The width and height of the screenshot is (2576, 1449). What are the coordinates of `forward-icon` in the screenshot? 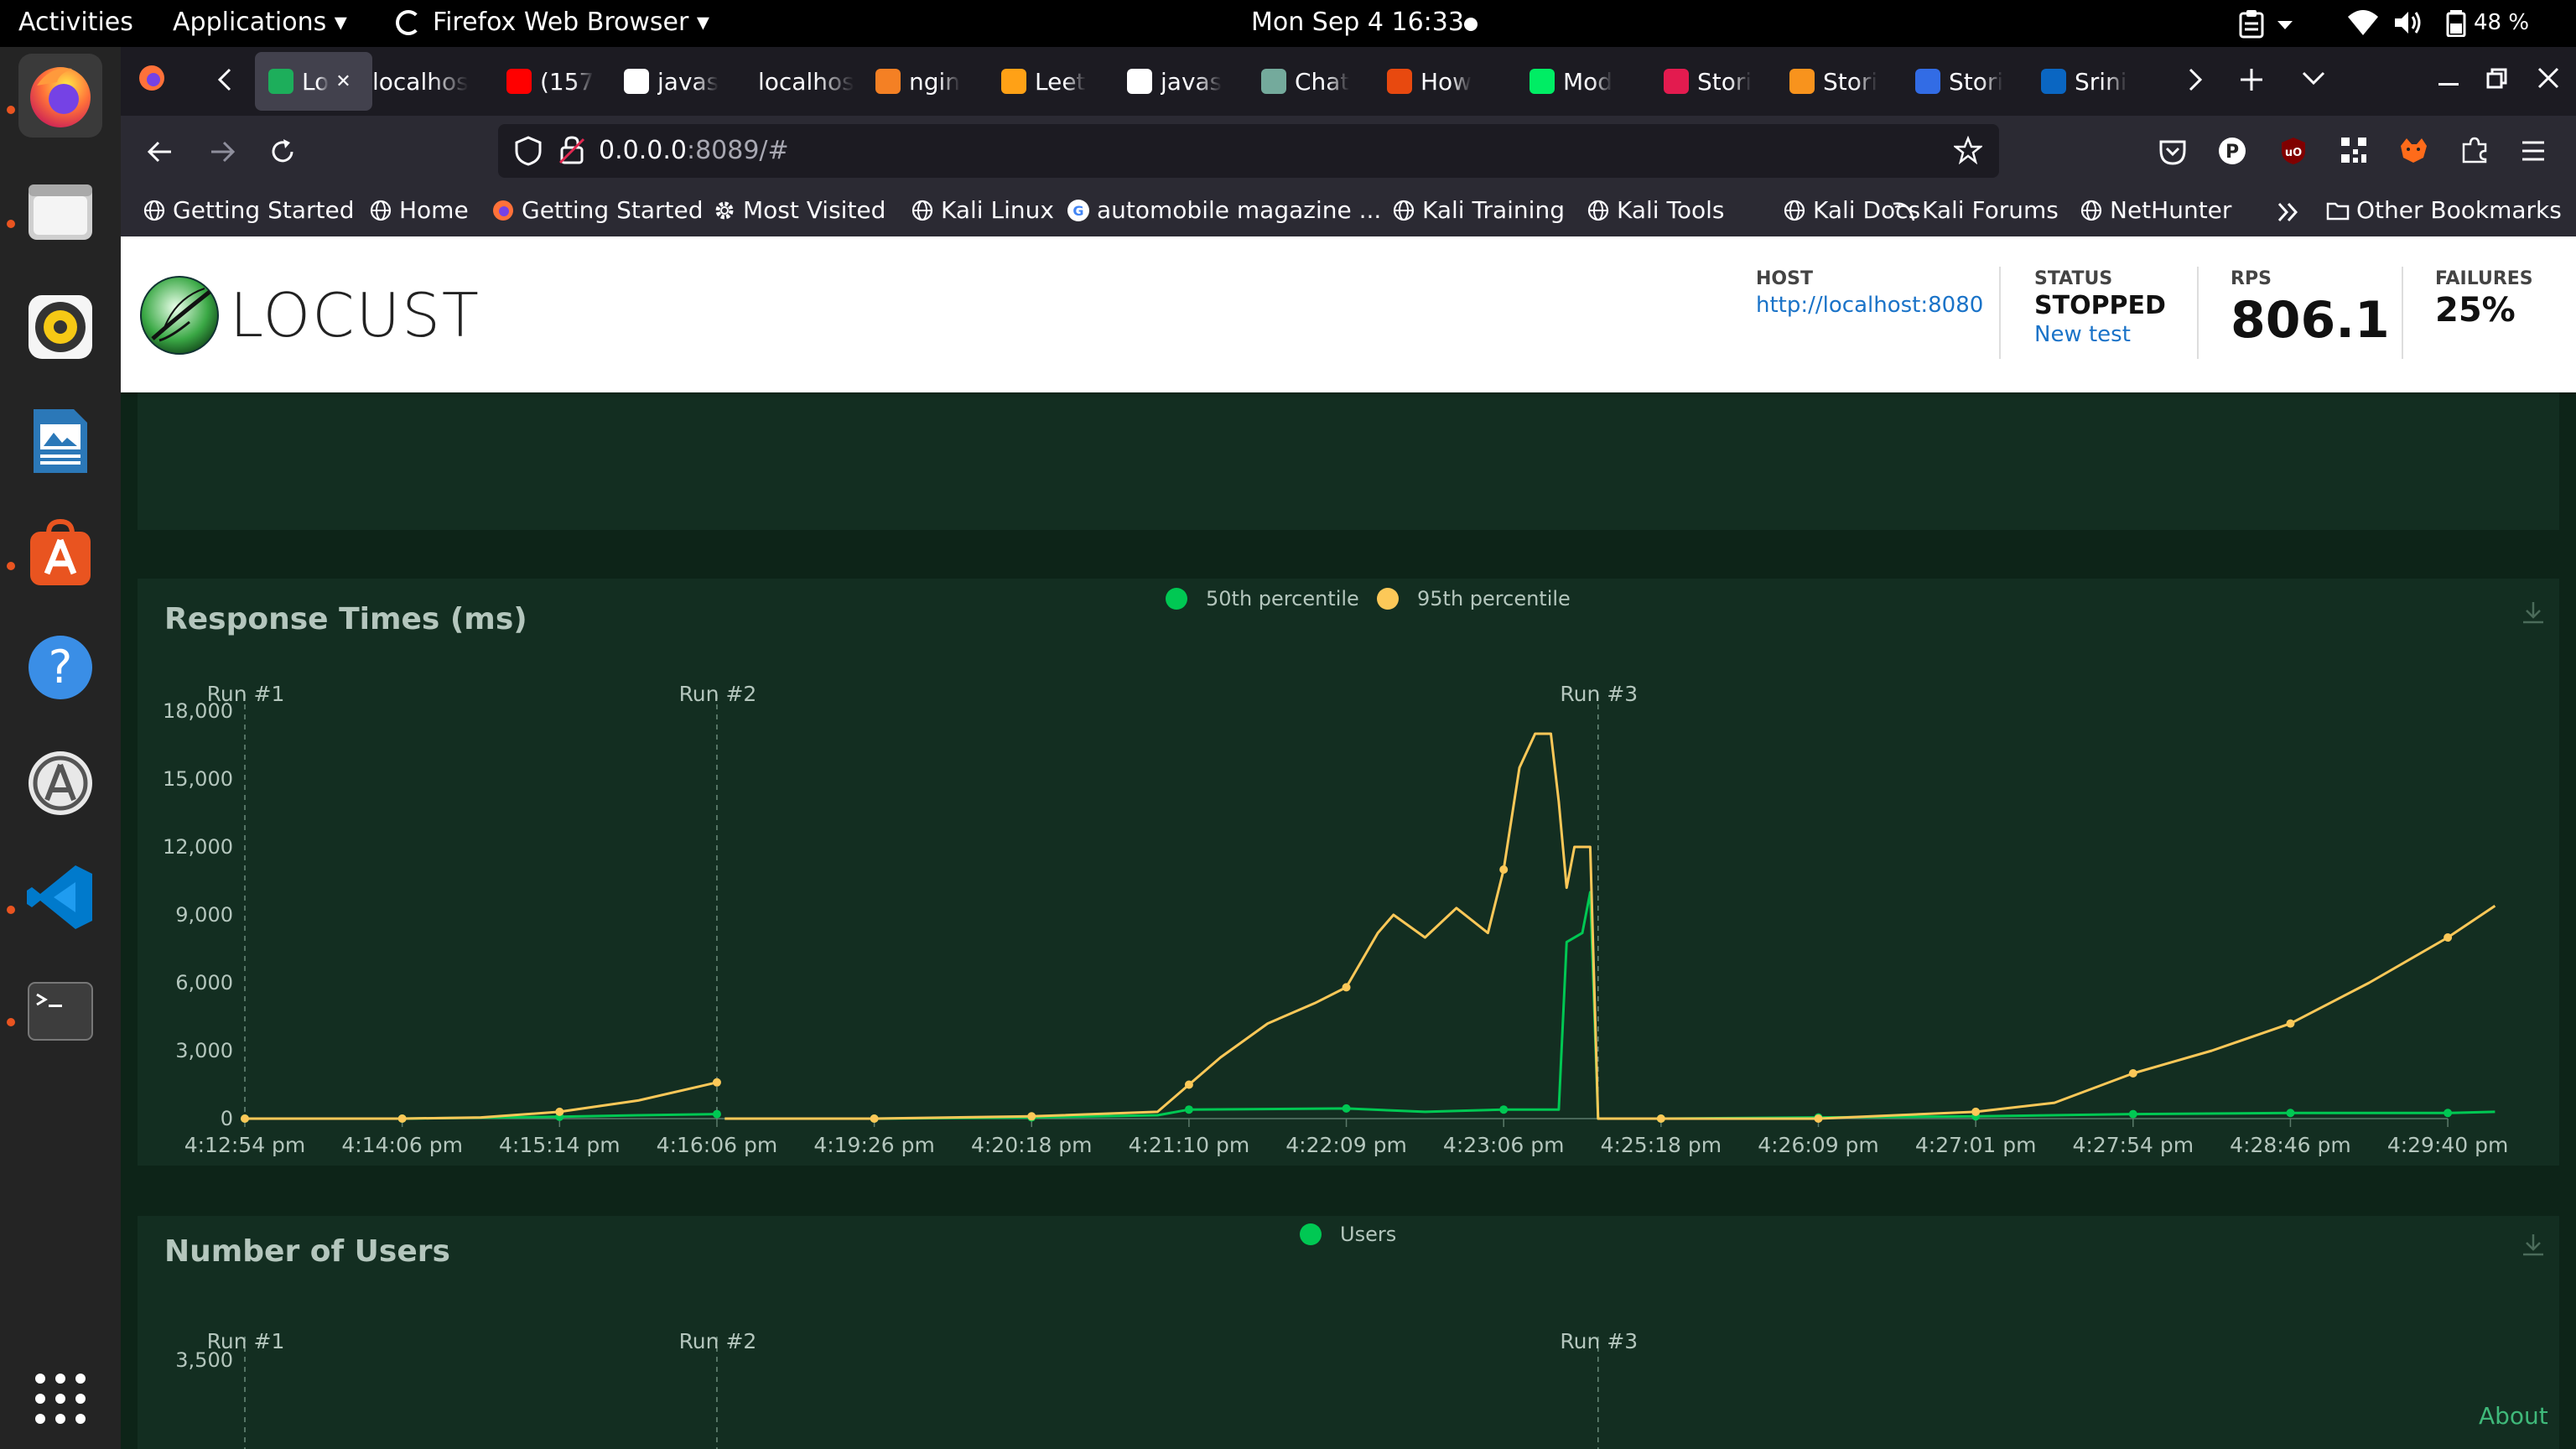 It's located at (222, 153).